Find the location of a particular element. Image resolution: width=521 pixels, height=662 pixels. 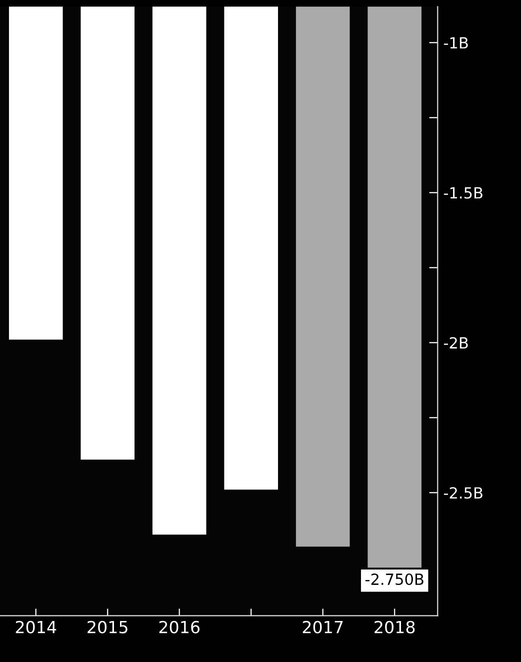

x-tick-label: 2015 is located at coordinates (108, 627).